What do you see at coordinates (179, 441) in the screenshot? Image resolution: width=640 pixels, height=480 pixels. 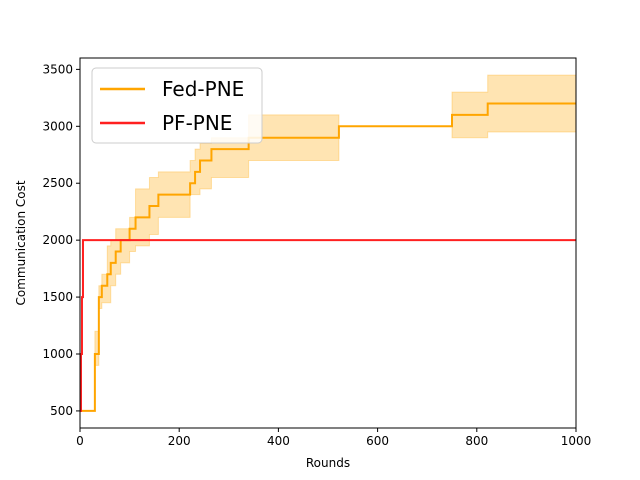 I see `x-tick-label: 200` at bounding box center [179, 441].